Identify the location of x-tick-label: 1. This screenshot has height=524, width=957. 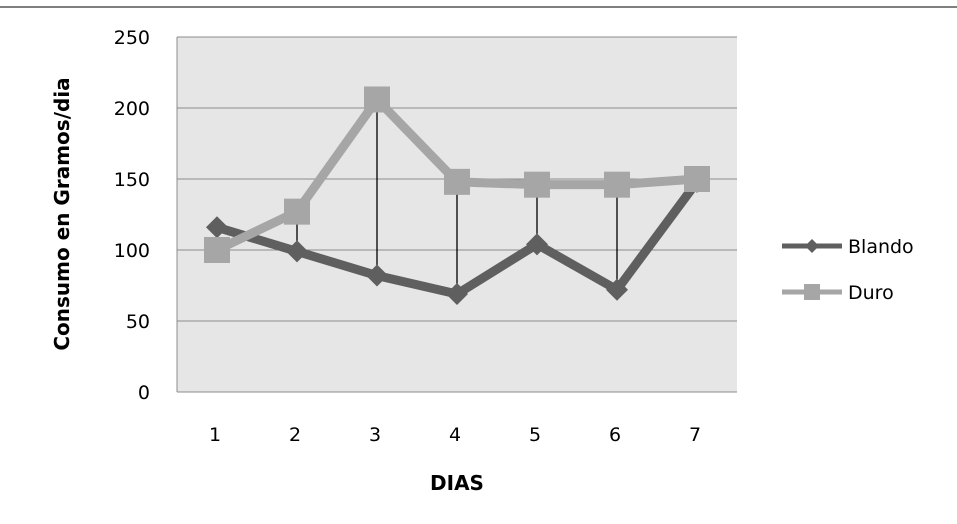
(215, 435).